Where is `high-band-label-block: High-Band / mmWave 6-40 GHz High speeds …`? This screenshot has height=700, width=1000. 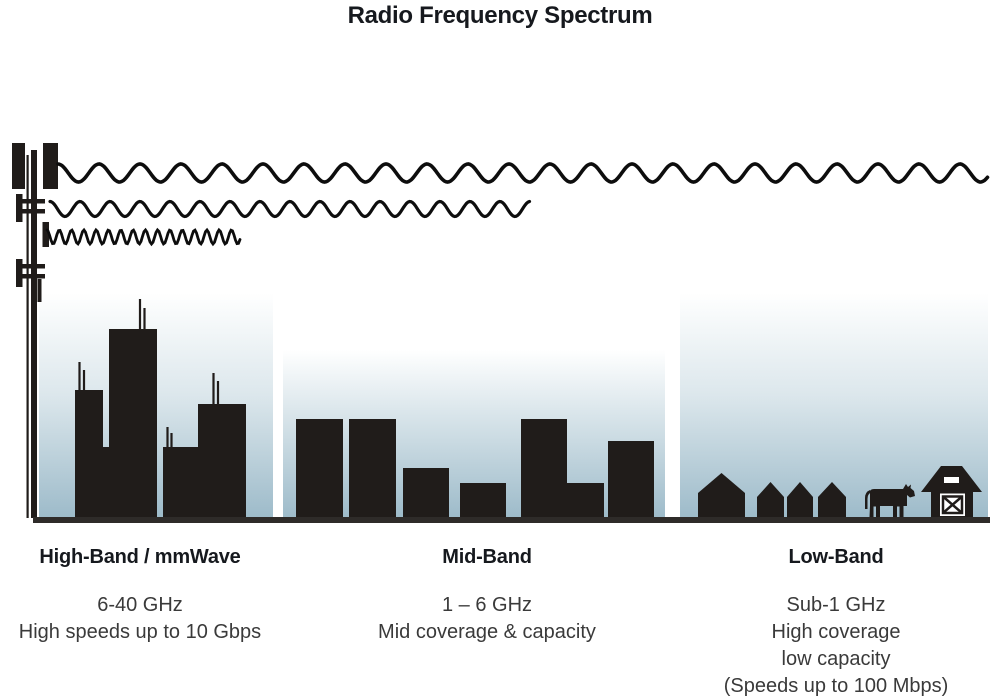
high-band-label-block: High-Band / mmWave 6-40 GHz High speeds … is located at coordinates (140, 596).